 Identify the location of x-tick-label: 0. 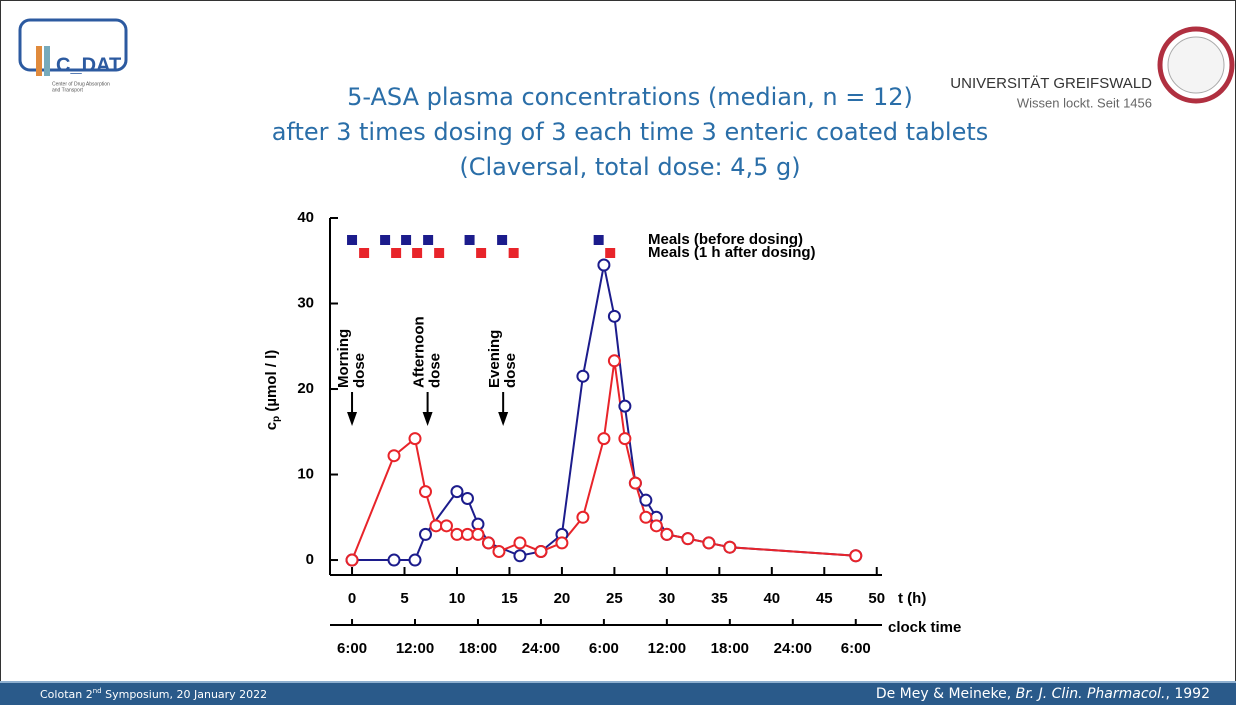
(352, 598).